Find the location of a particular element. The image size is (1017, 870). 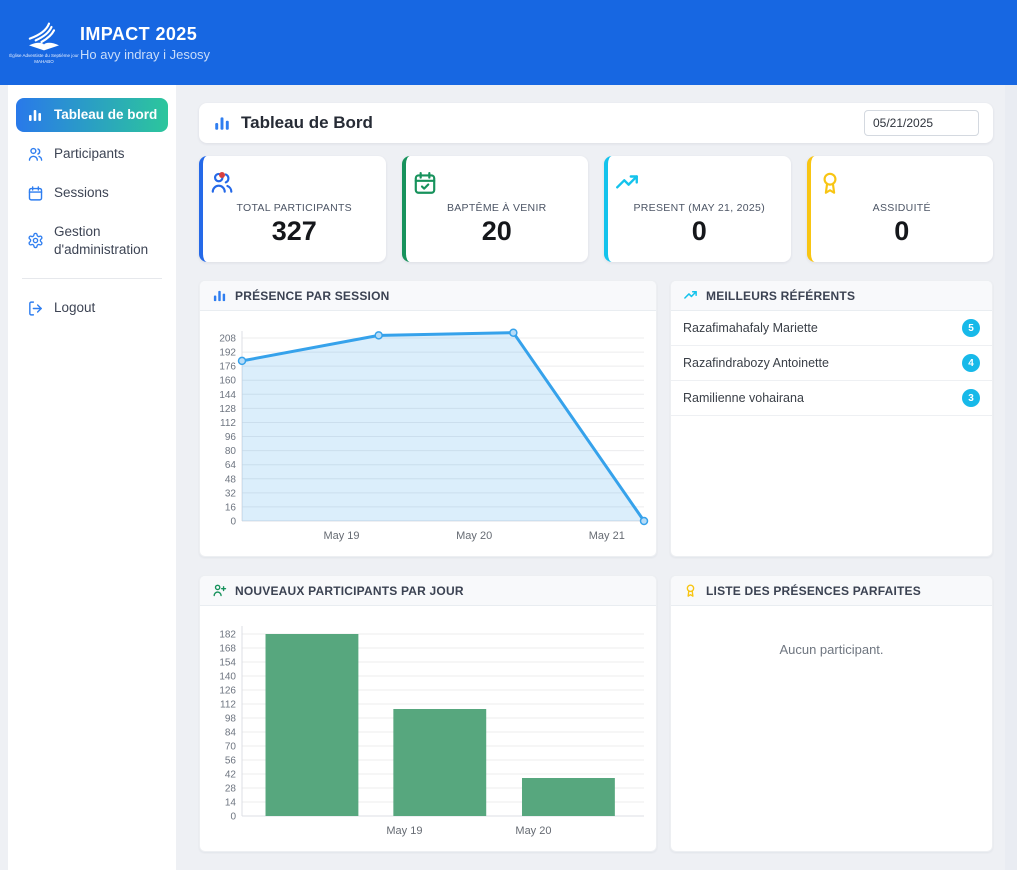

sidebar-item-label: Gestion d'administration is located at coordinates (101, 240).